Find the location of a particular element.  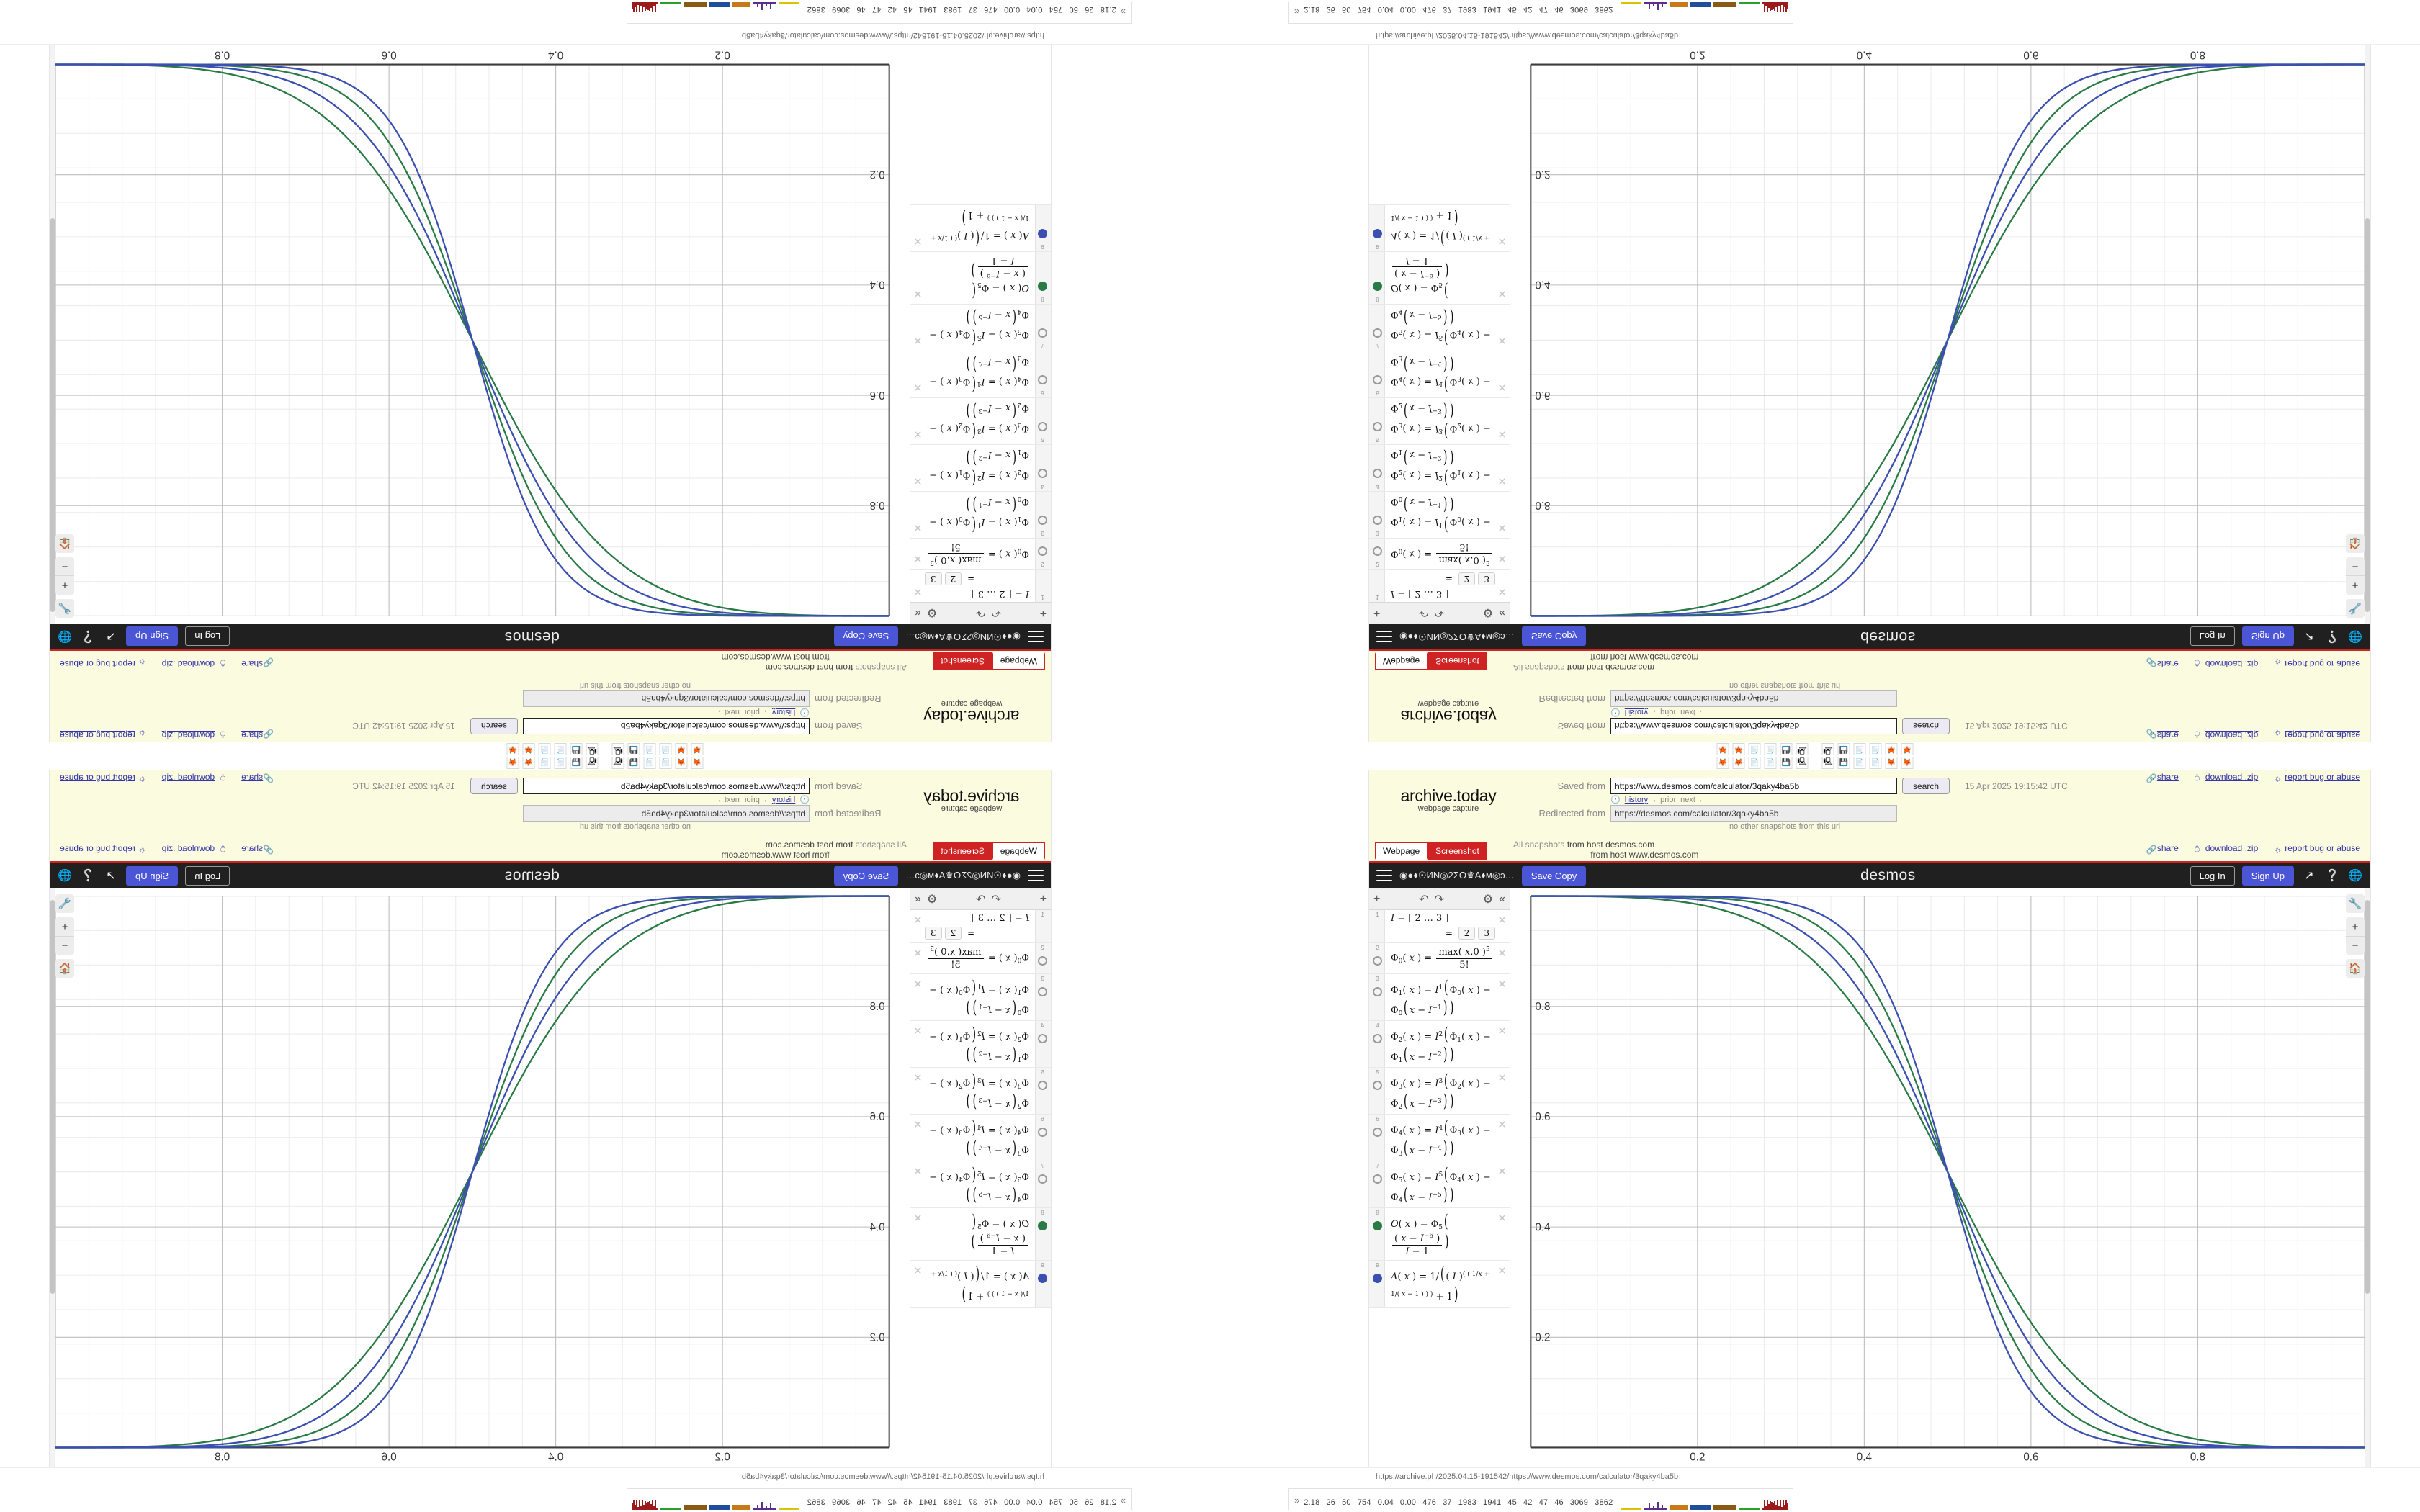

gear-icon: ⚙ is located at coordinates (1488, 899).